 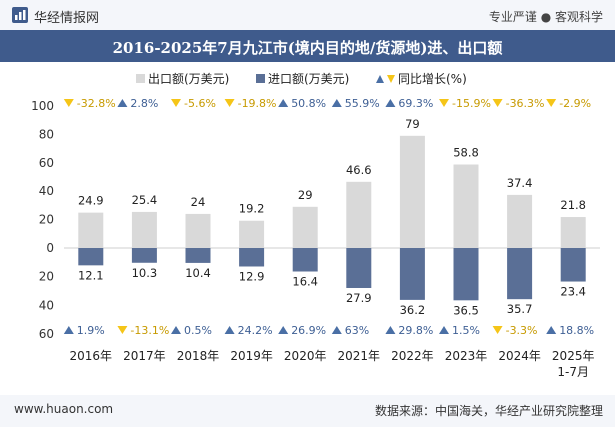 I want to click on import-value-label: 12.1, so click(x=91, y=275).